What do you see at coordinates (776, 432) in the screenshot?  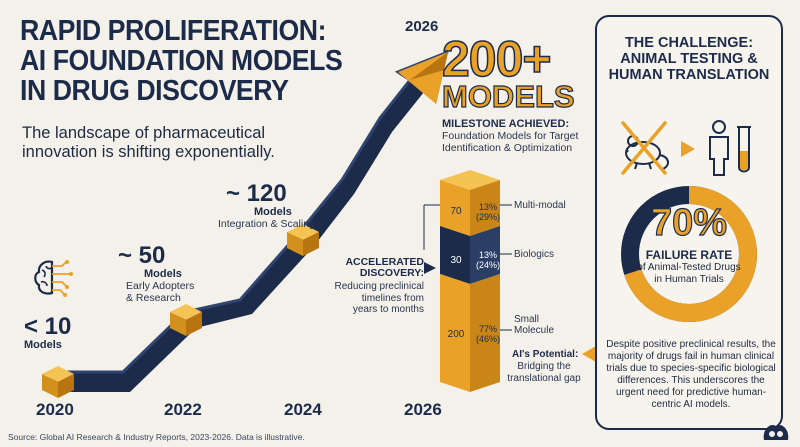 I see `mascot-icon` at bounding box center [776, 432].